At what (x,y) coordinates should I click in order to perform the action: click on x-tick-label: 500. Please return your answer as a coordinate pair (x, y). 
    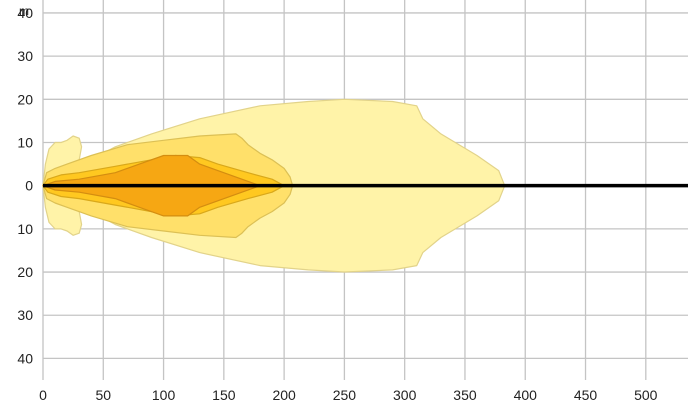
    Looking at the image, I should click on (646, 395).